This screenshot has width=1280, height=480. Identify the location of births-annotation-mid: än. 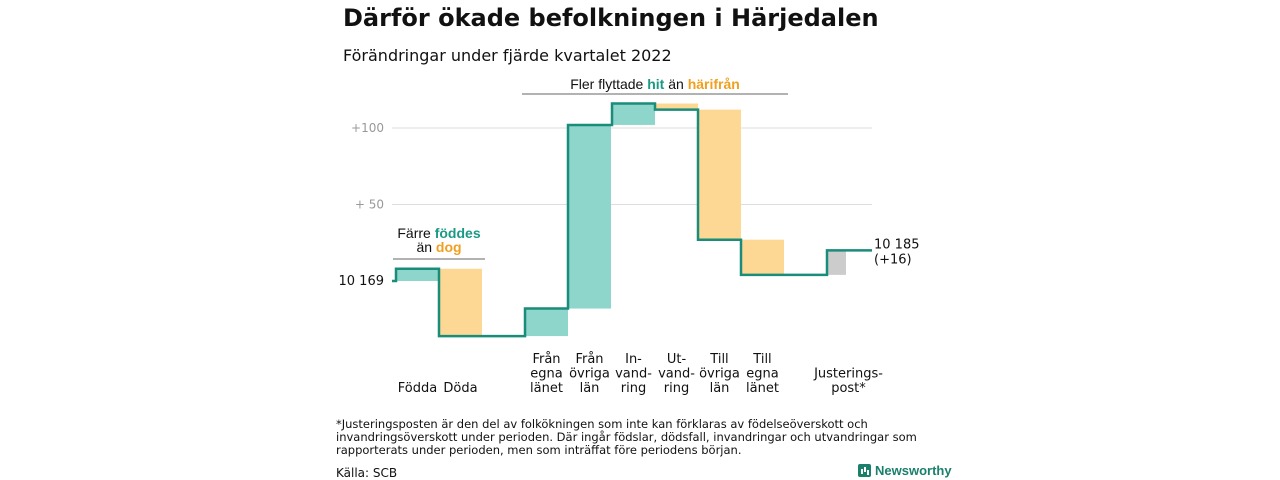
(425, 247).